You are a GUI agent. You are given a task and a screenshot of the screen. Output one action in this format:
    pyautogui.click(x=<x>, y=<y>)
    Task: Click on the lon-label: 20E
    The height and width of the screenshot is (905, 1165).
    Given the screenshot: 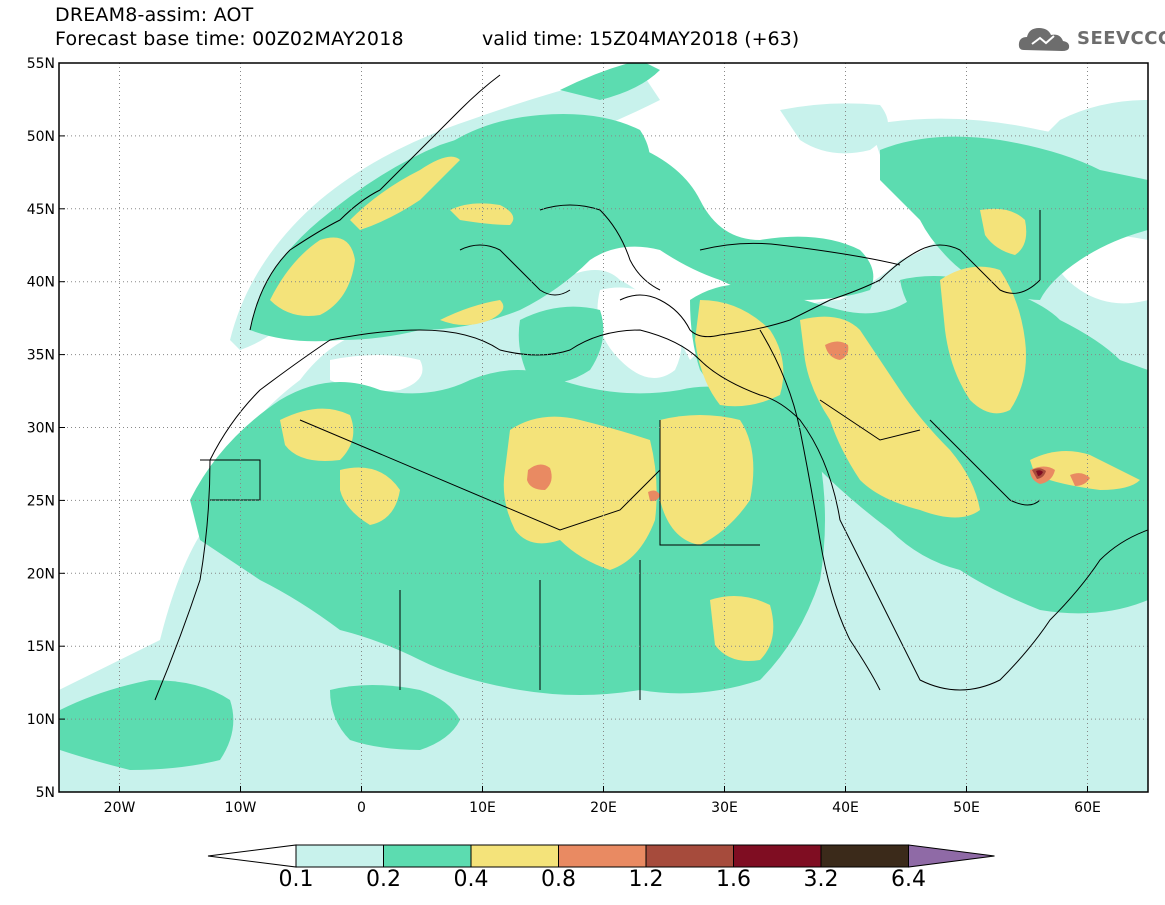 What is the action you would take?
    pyautogui.click(x=603, y=808)
    